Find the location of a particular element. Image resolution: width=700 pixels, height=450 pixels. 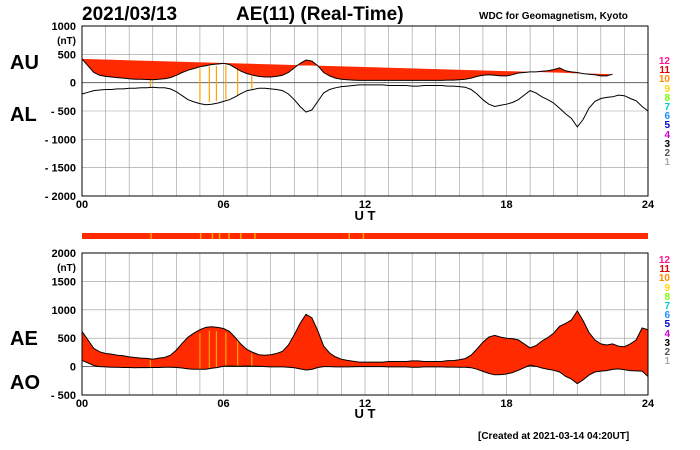

au-al-ylabel: (nT) is located at coordinates (66, 41).